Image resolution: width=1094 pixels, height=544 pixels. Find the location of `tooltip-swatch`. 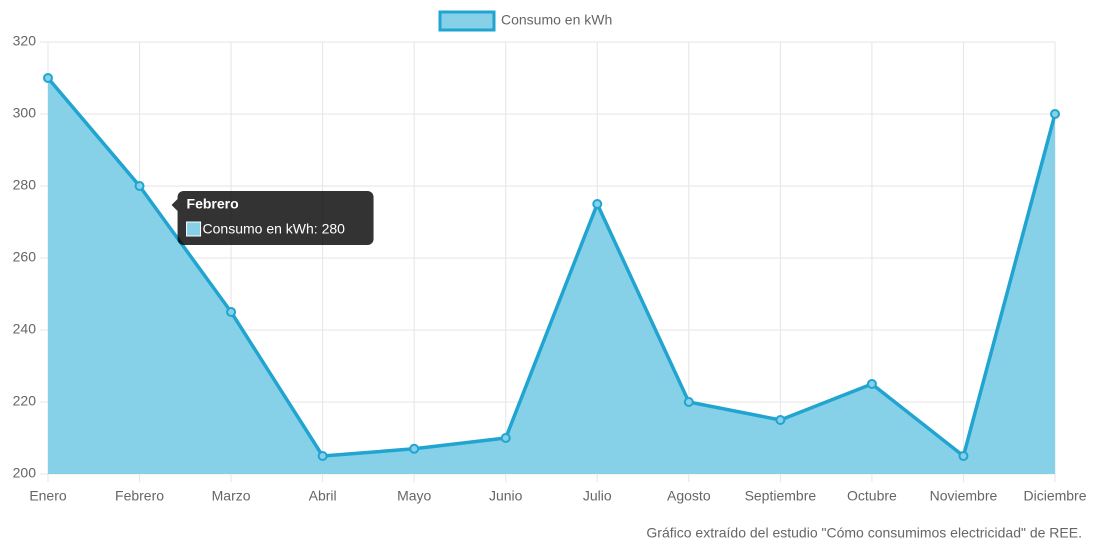

tooltip-swatch is located at coordinates (194, 229).